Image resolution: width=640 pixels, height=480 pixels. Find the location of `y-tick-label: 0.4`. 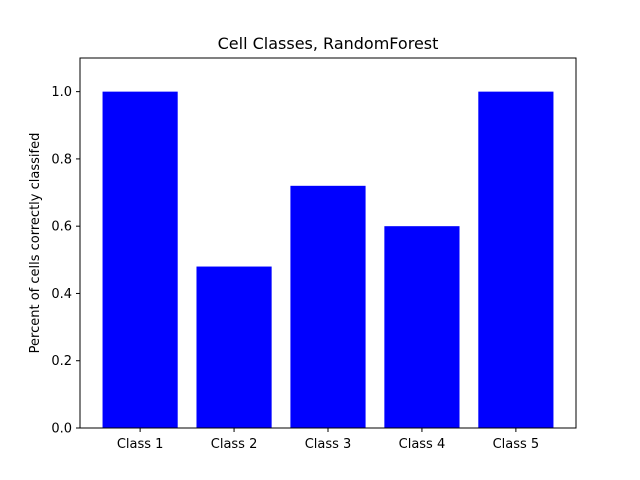

y-tick-label: 0.4 is located at coordinates (61, 294).